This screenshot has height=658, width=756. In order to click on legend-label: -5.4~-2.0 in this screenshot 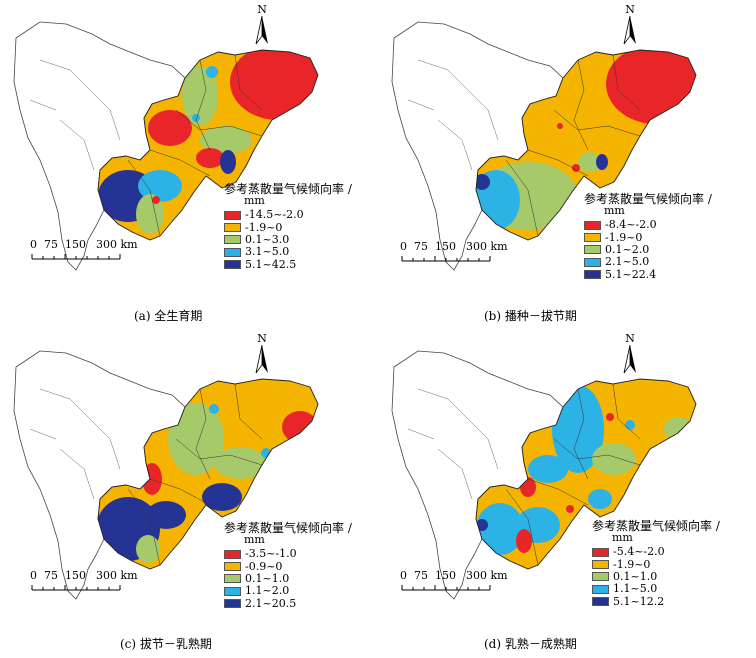, I will do `click(639, 552)`.